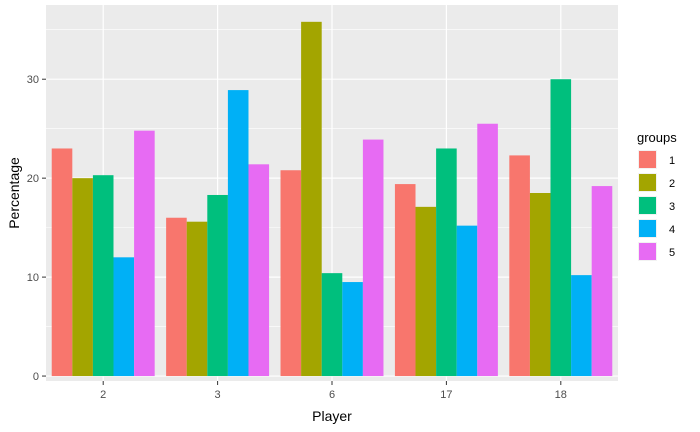 This screenshot has height=432, width=700. What do you see at coordinates (672, 161) in the screenshot?
I see `legend-label-1: 1` at bounding box center [672, 161].